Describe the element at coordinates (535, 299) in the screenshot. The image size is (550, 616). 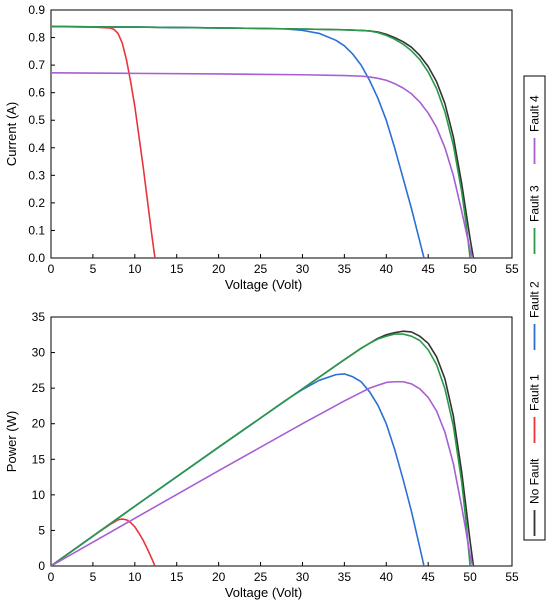
I see `legend-label: Fault 2` at that location.